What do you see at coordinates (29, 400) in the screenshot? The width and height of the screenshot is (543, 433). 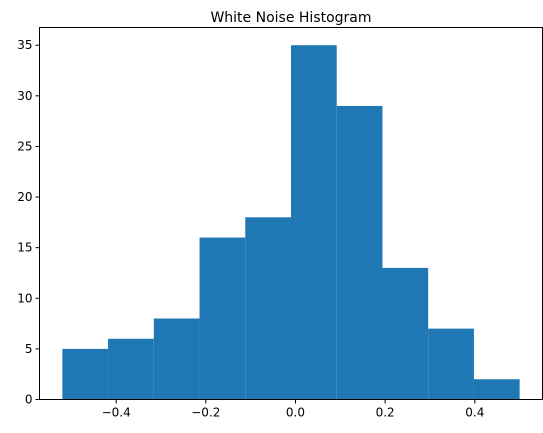 I see `y-tick-label: 0` at bounding box center [29, 400].